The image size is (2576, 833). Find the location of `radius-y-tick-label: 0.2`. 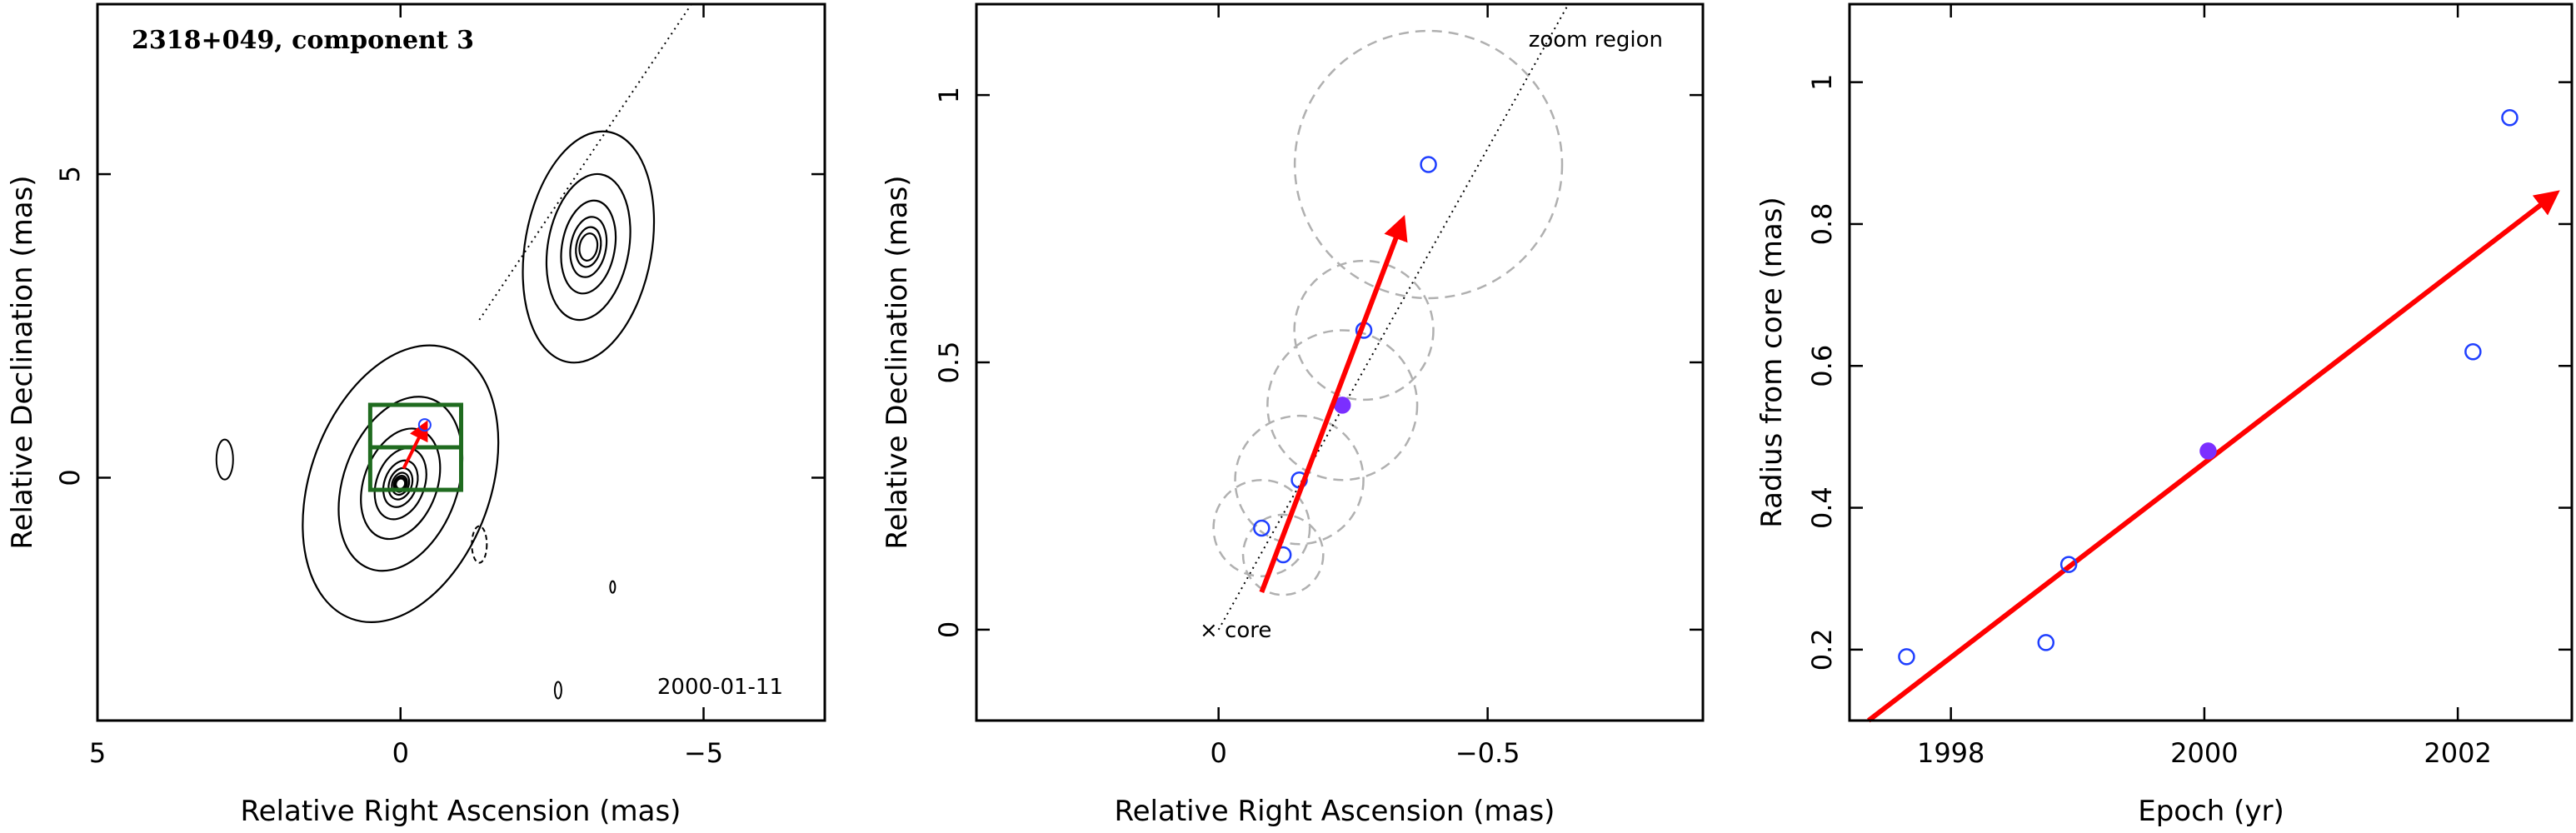

radius-y-tick-label: 0.2 is located at coordinates (1822, 649).